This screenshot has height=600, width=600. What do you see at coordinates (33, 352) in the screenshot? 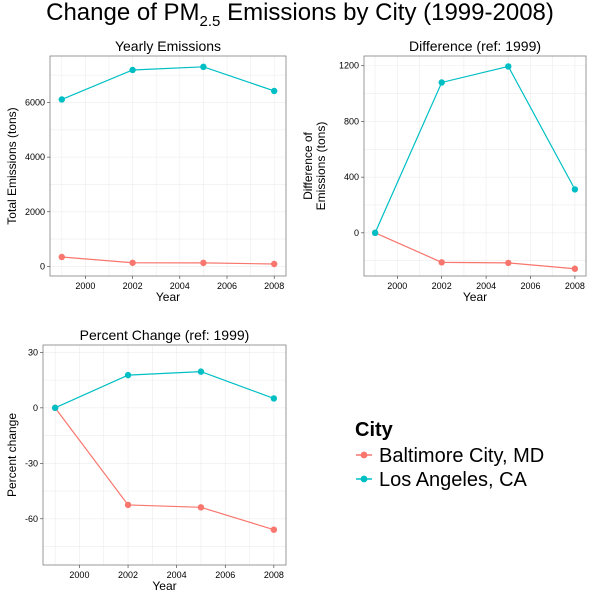
I see `y-tick-label: 30` at bounding box center [33, 352].